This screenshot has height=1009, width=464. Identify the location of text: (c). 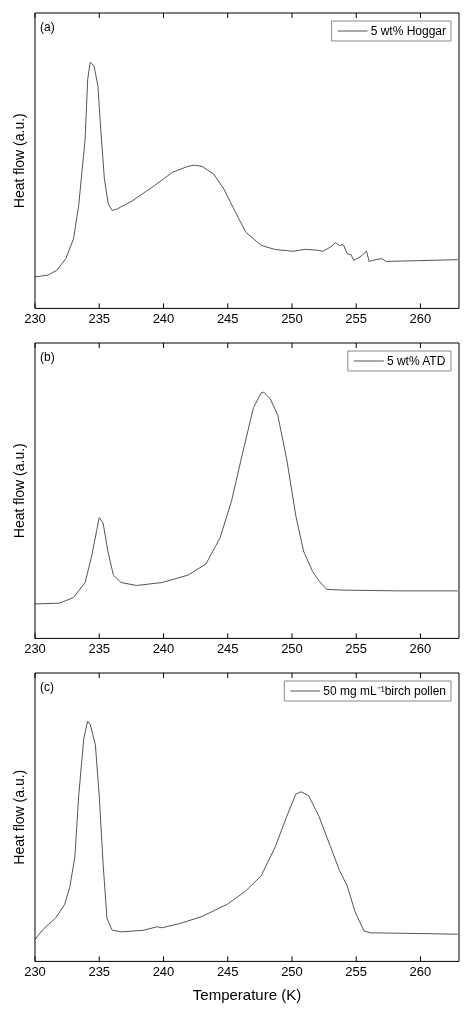
(47, 687).